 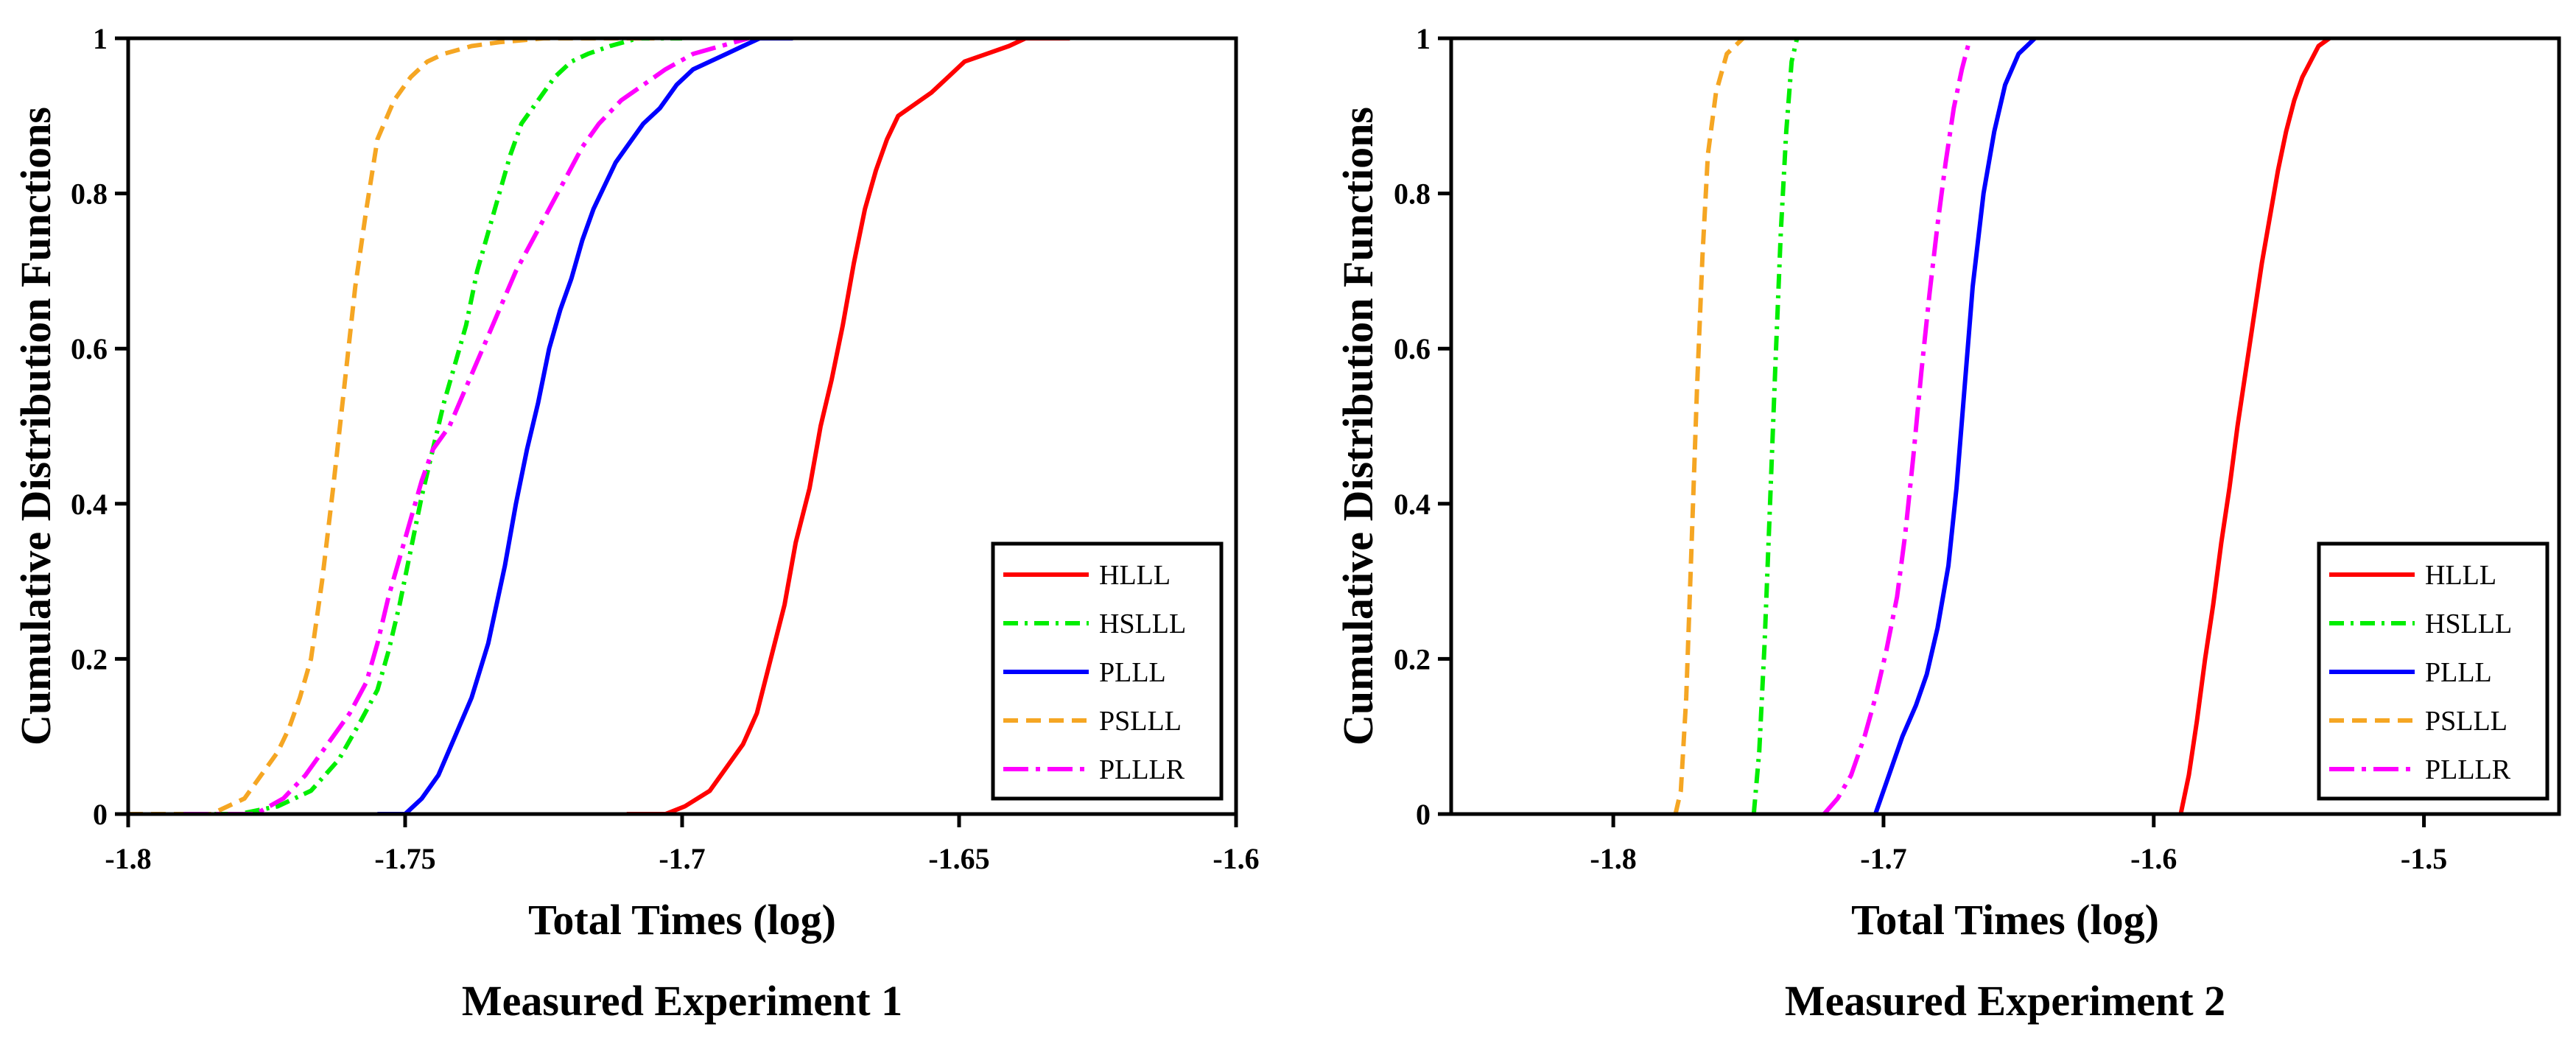 I want to click on chart-caption: Measured Experiment 2, so click(x=2005, y=1001).